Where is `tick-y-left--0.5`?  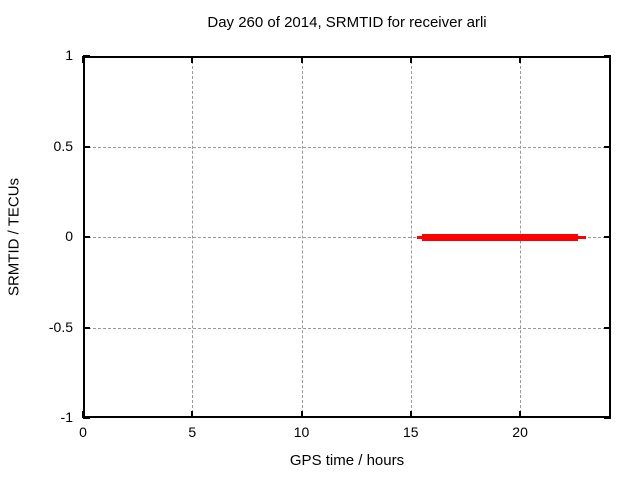
tick-y-left--0.5 is located at coordinates (86, 327).